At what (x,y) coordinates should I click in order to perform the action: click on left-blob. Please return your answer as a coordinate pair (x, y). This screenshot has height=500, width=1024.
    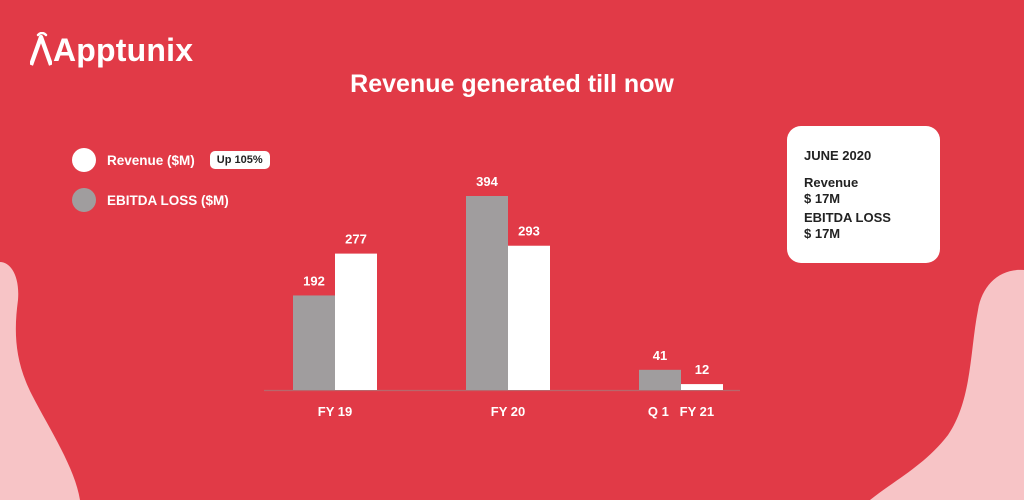
    Looking at the image, I should click on (40, 381).